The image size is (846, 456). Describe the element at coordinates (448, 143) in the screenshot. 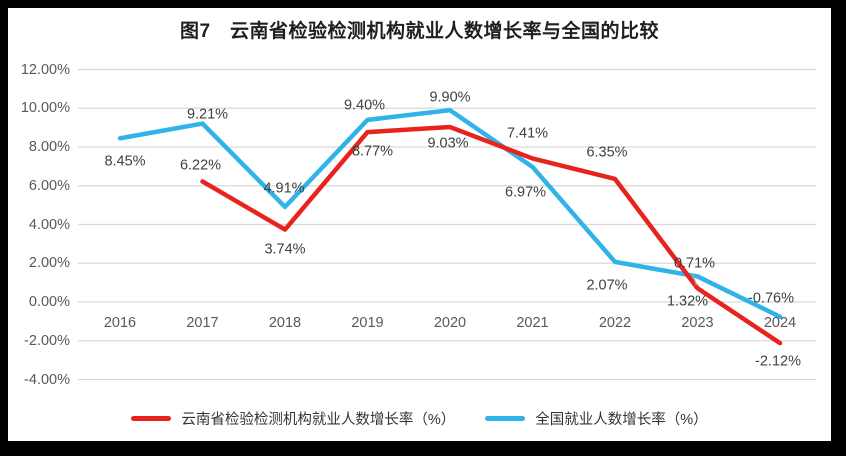

I see `yunnan-data-label-2020: 9.03%` at that location.